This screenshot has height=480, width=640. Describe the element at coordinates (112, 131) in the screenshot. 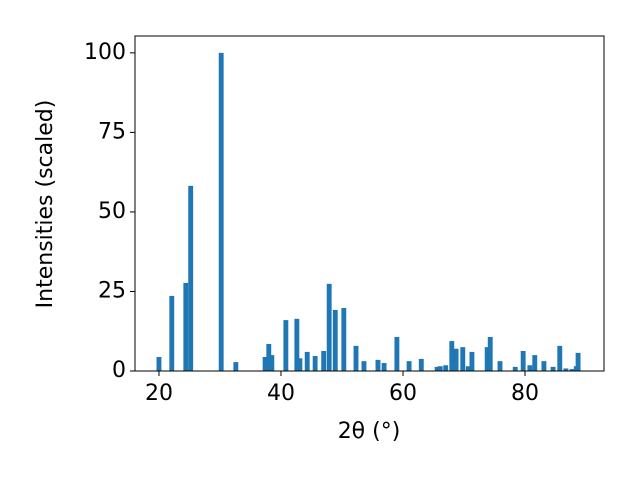

I see `y-tick-label: 75` at that location.